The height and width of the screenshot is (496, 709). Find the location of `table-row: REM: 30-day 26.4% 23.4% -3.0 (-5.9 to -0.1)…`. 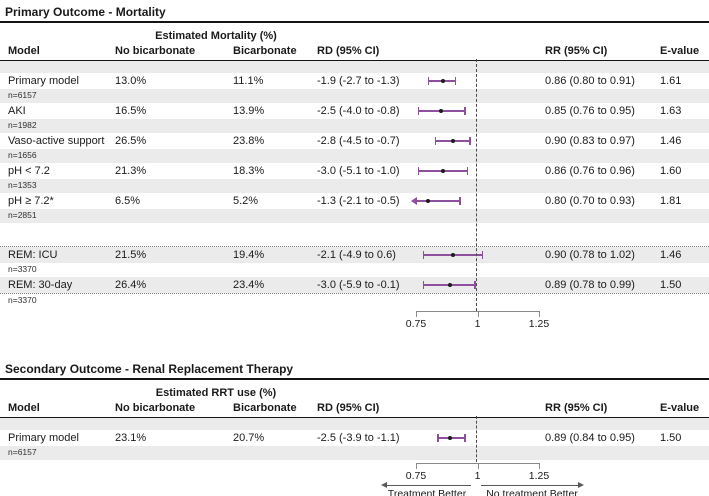

table-row: REM: 30-day 26.4% 23.4% -3.0 (-5.9 to -0.1)… is located at coordinates (354, 285).